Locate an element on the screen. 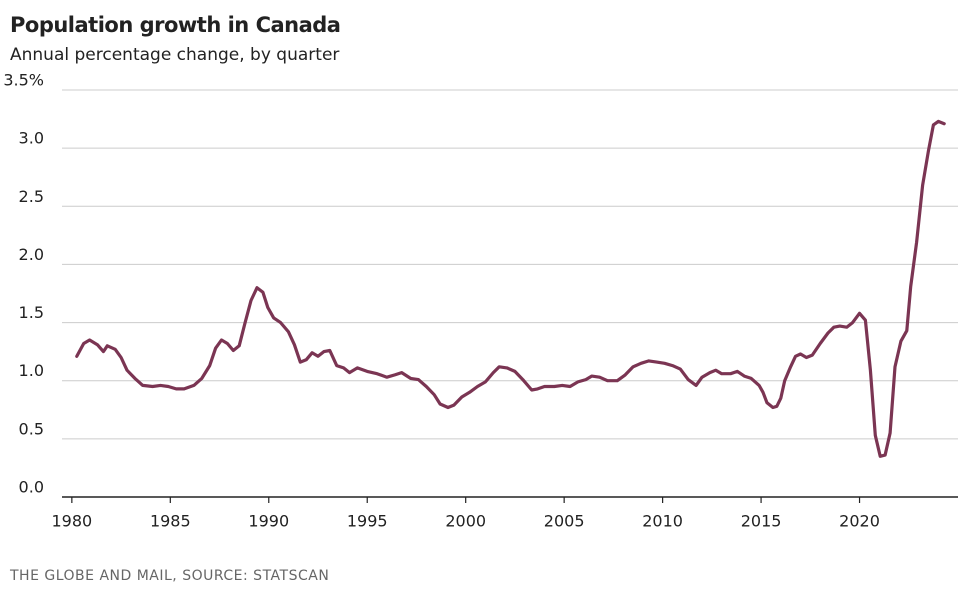 The height and width of the screenshot is (596, 975). y-tick-label: 1.0 is located at coordinates (31, 370).